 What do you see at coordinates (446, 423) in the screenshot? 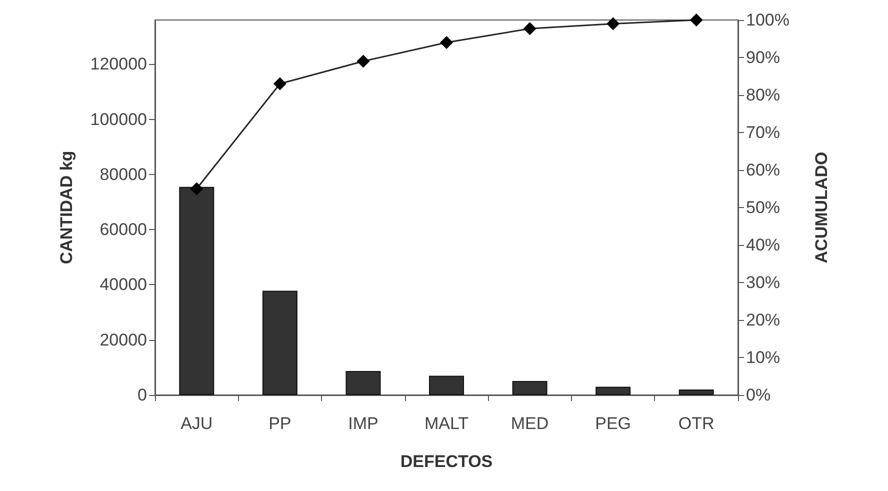
I see `x-tick-label: MALT` at bounding box center [446, 423].